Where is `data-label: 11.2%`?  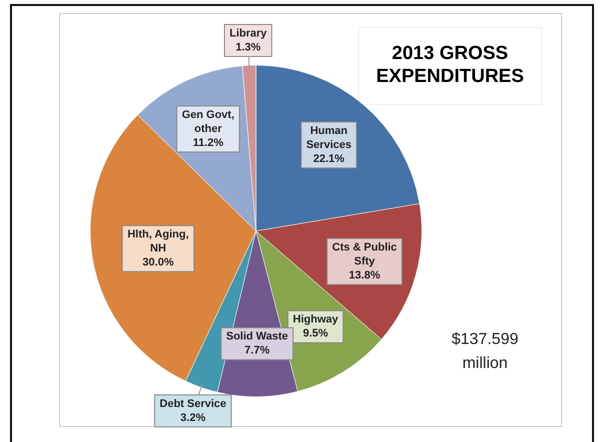 data-label: 11.2% is located at coordinates (208, 143).